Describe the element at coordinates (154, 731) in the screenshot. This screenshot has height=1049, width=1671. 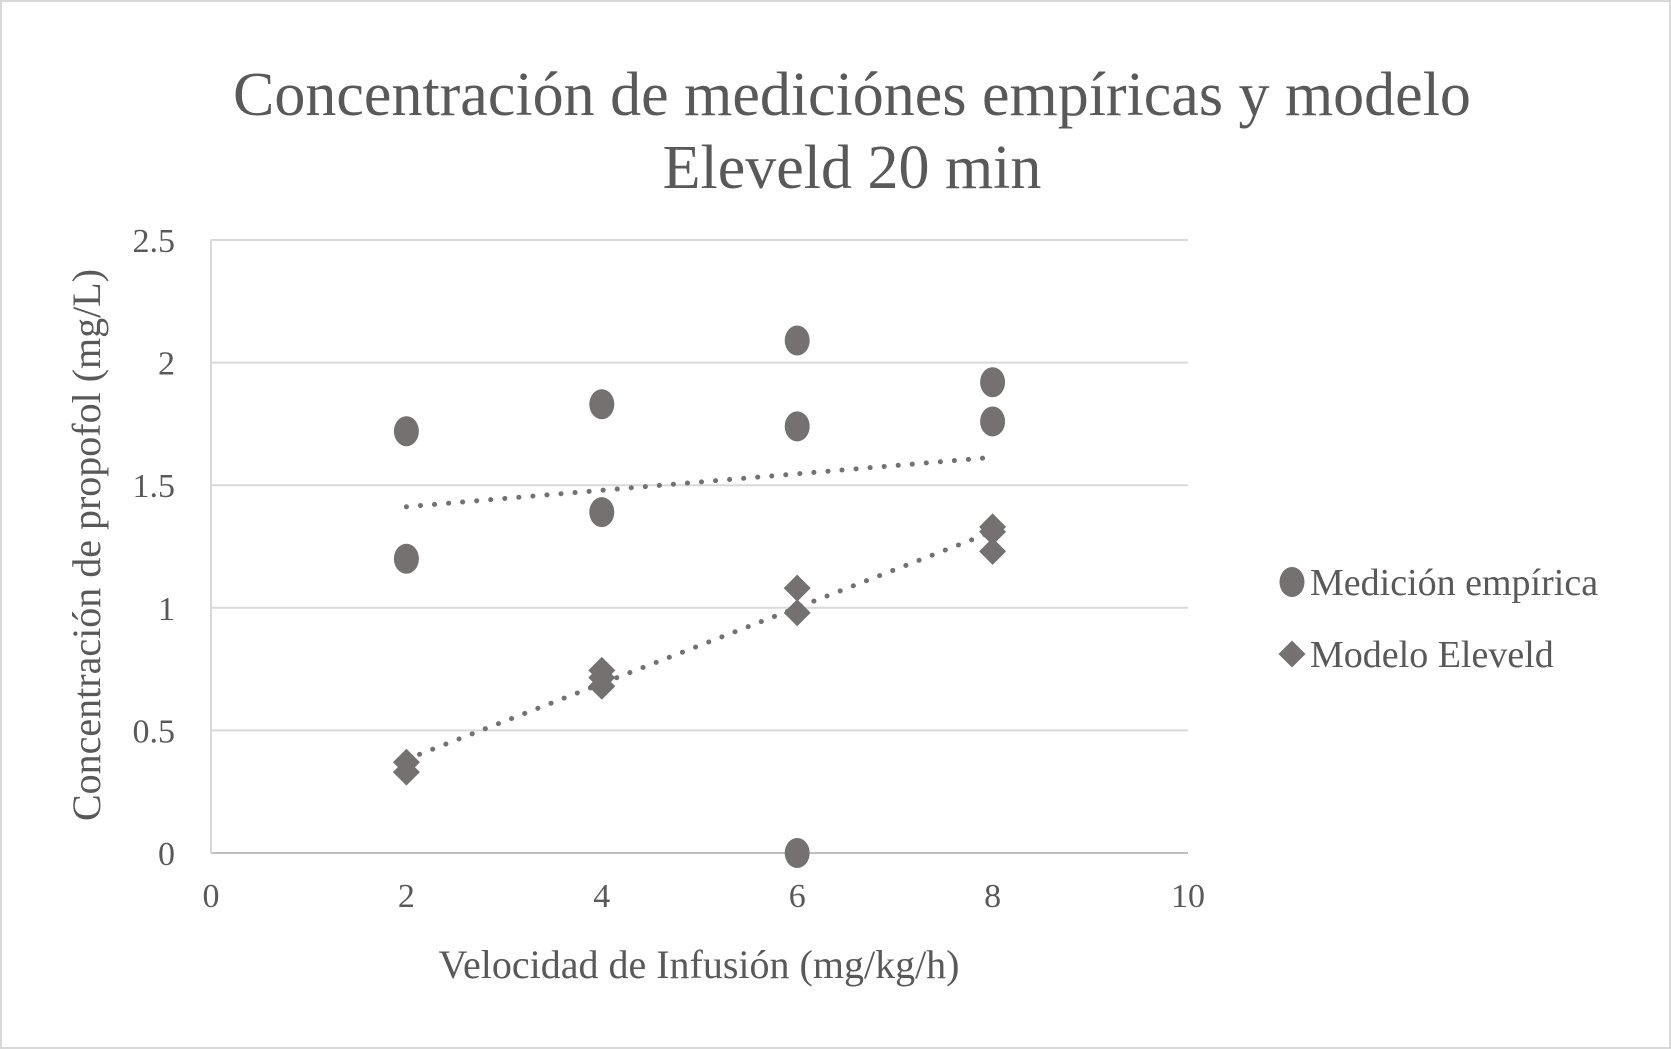
I see `y-tick-label: 0.5` at that location.